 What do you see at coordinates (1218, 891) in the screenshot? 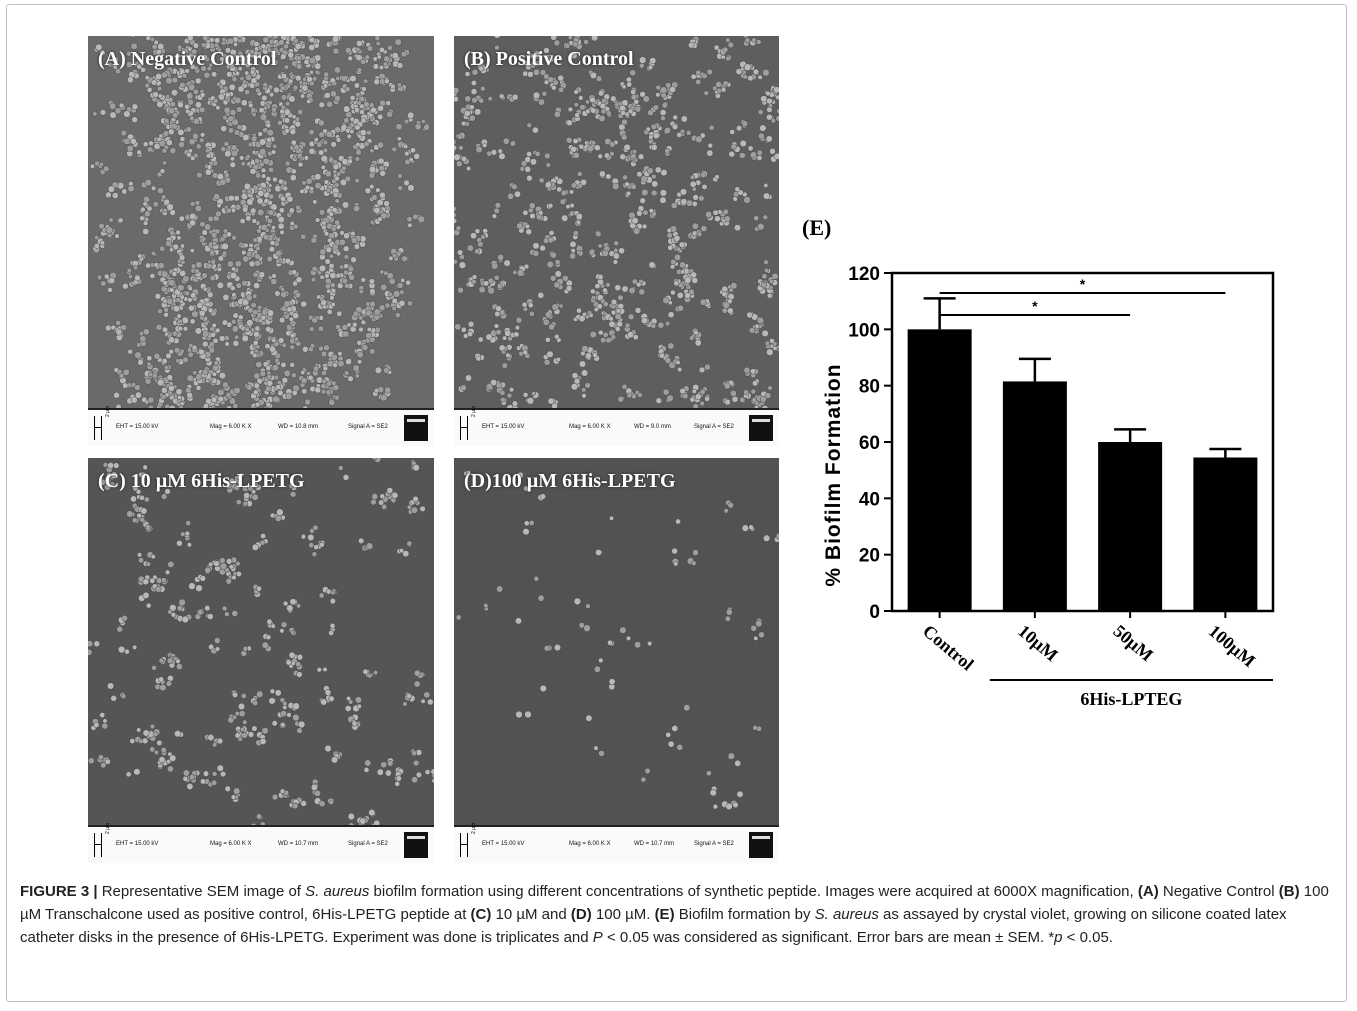
I see `caption-segment: Negative Control` at bounding box center [1218, 891].